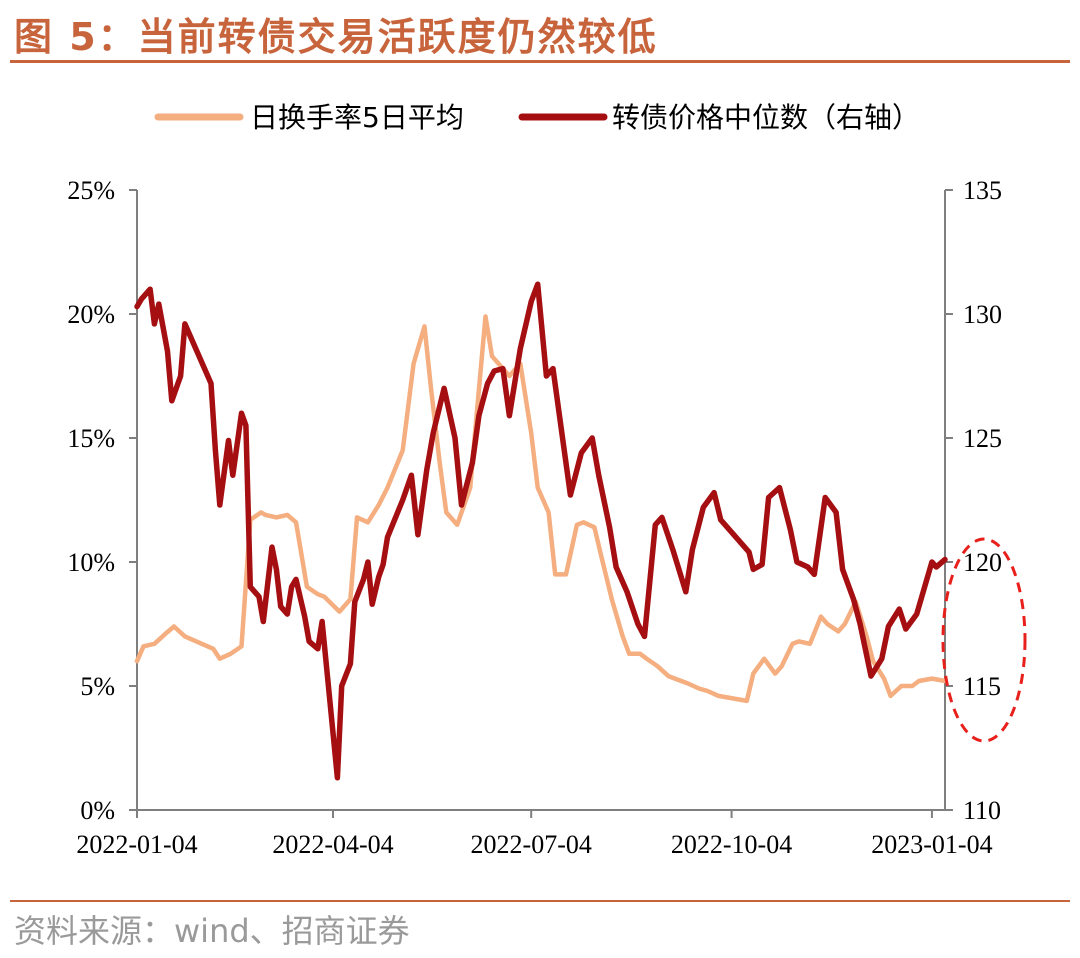 The image size is (1080, 958). What do you see at coordinates (731, 844) in the screenshot?
I see `x-tick-label: 2022-10-04` at bounding box center [731, 844].